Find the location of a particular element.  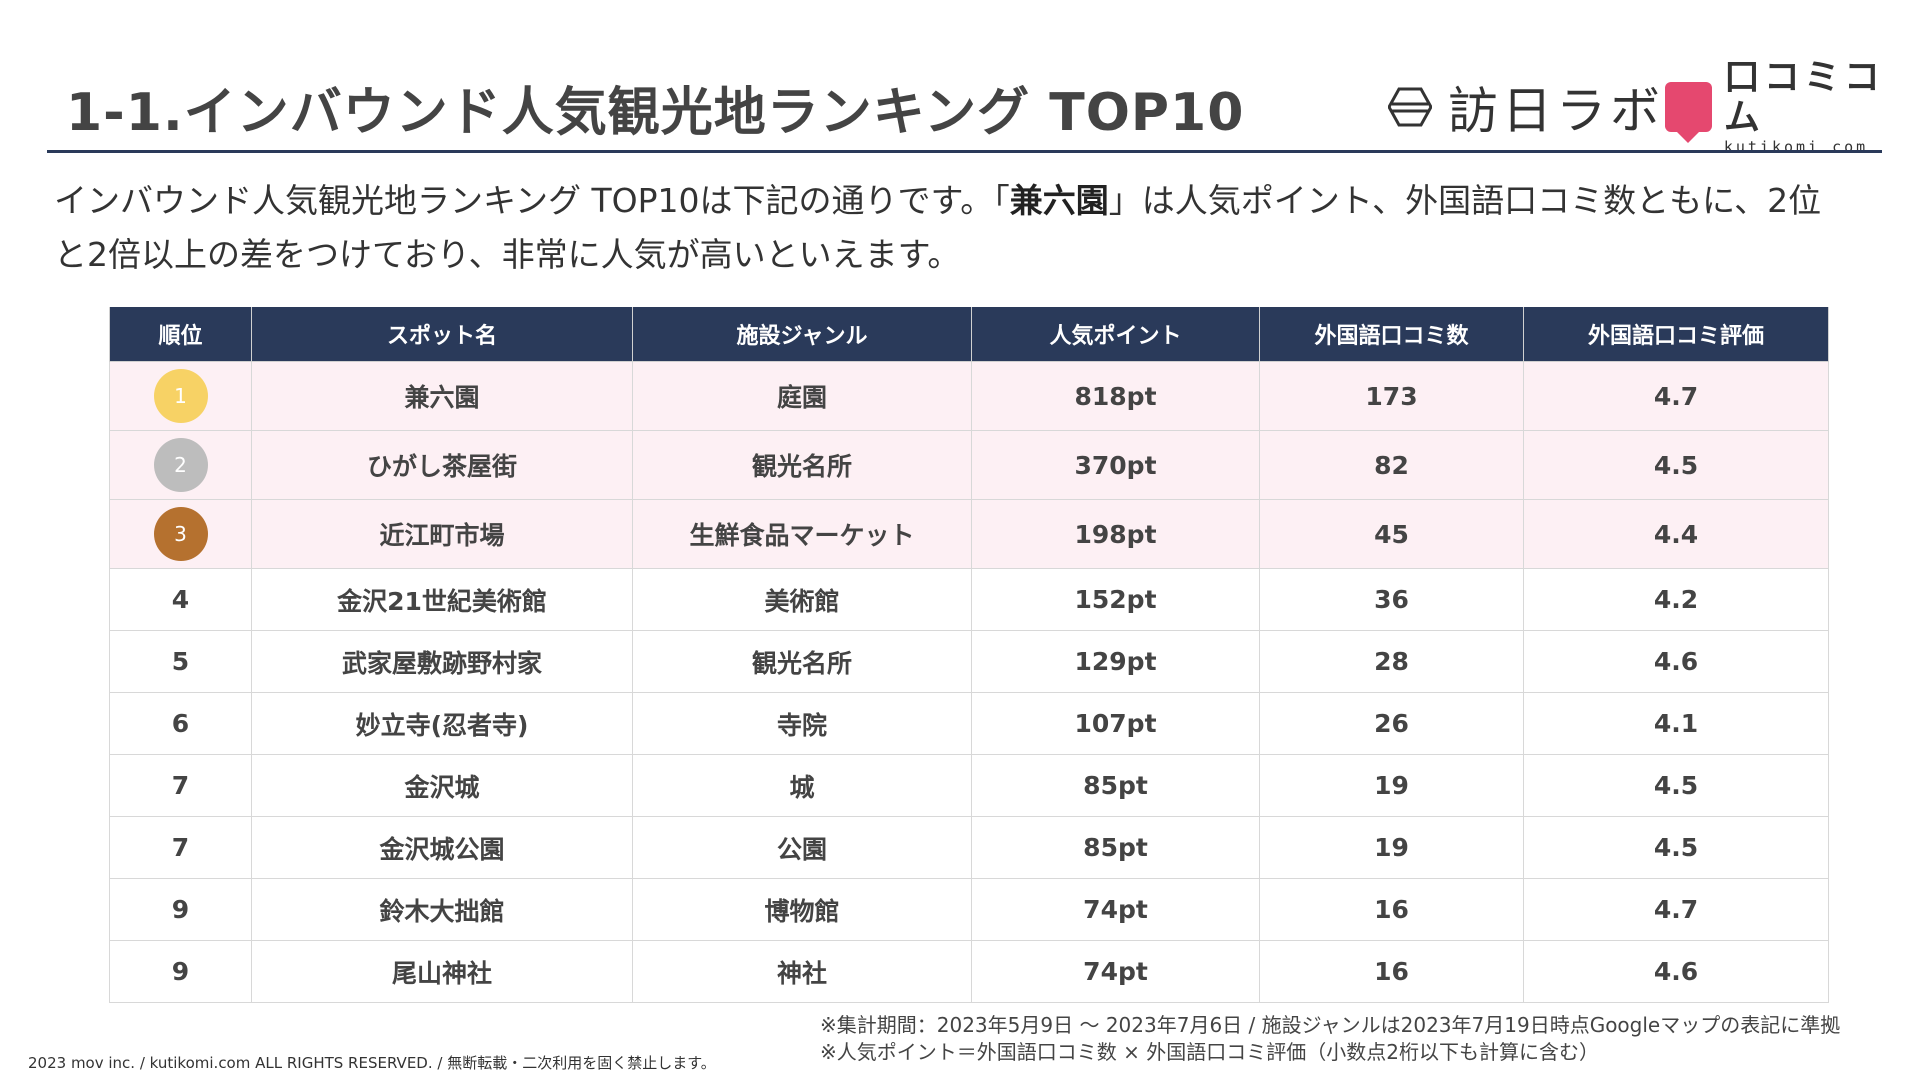

table-row: 9 尾山神社 神社 74pt 16 4.6 is located at coordinates (969, 971).